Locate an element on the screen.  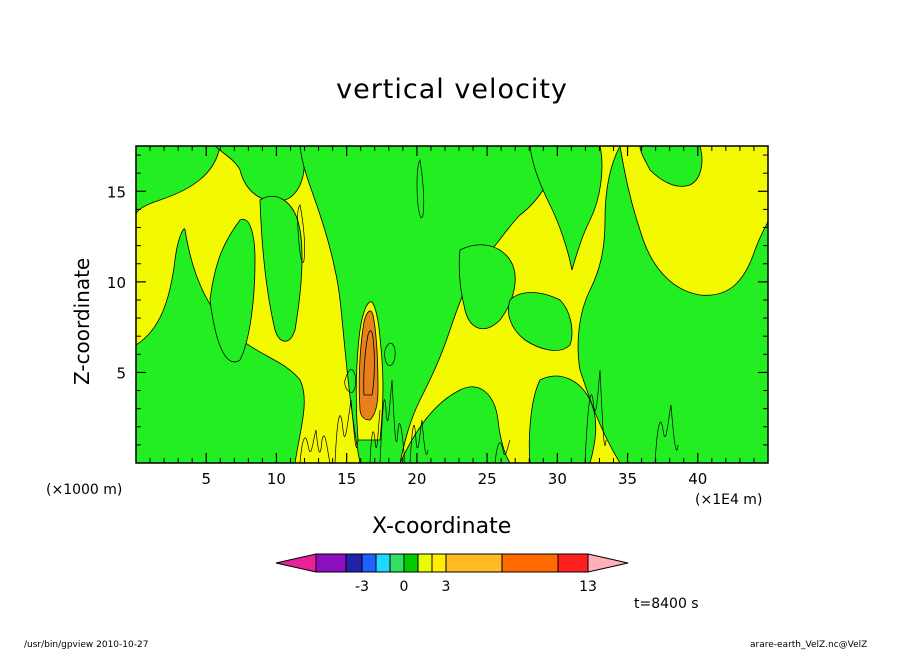
colorbar-tick-label: -3 is located at coordinates (362, 587).